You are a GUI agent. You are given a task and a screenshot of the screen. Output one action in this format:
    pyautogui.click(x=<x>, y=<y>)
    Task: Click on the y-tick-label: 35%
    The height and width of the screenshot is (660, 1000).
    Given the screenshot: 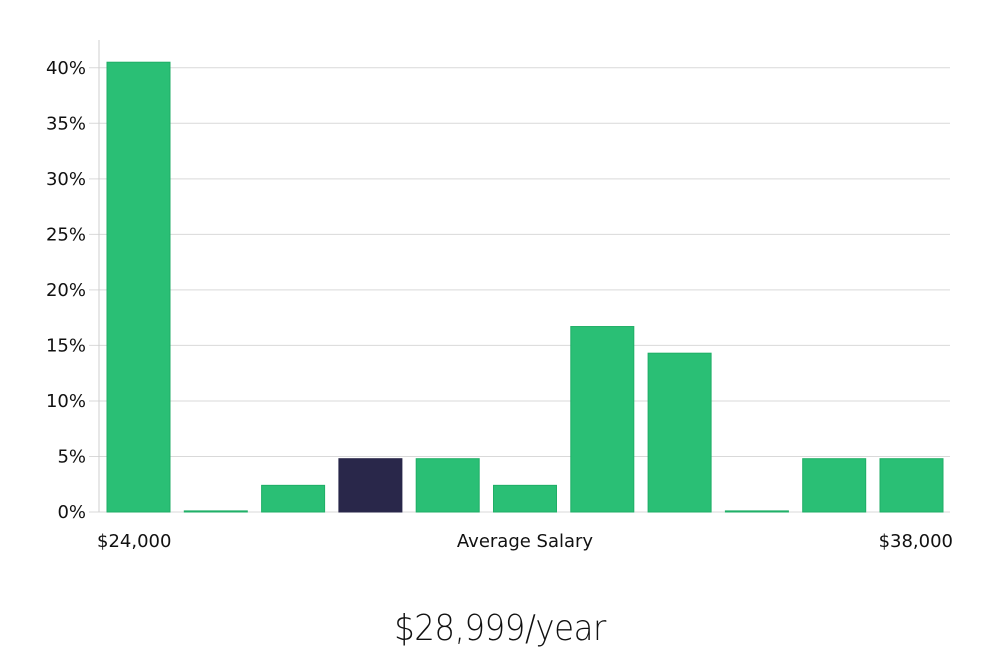 What is the action you would take?
    pyautogui.click(x=66, y=123)
    